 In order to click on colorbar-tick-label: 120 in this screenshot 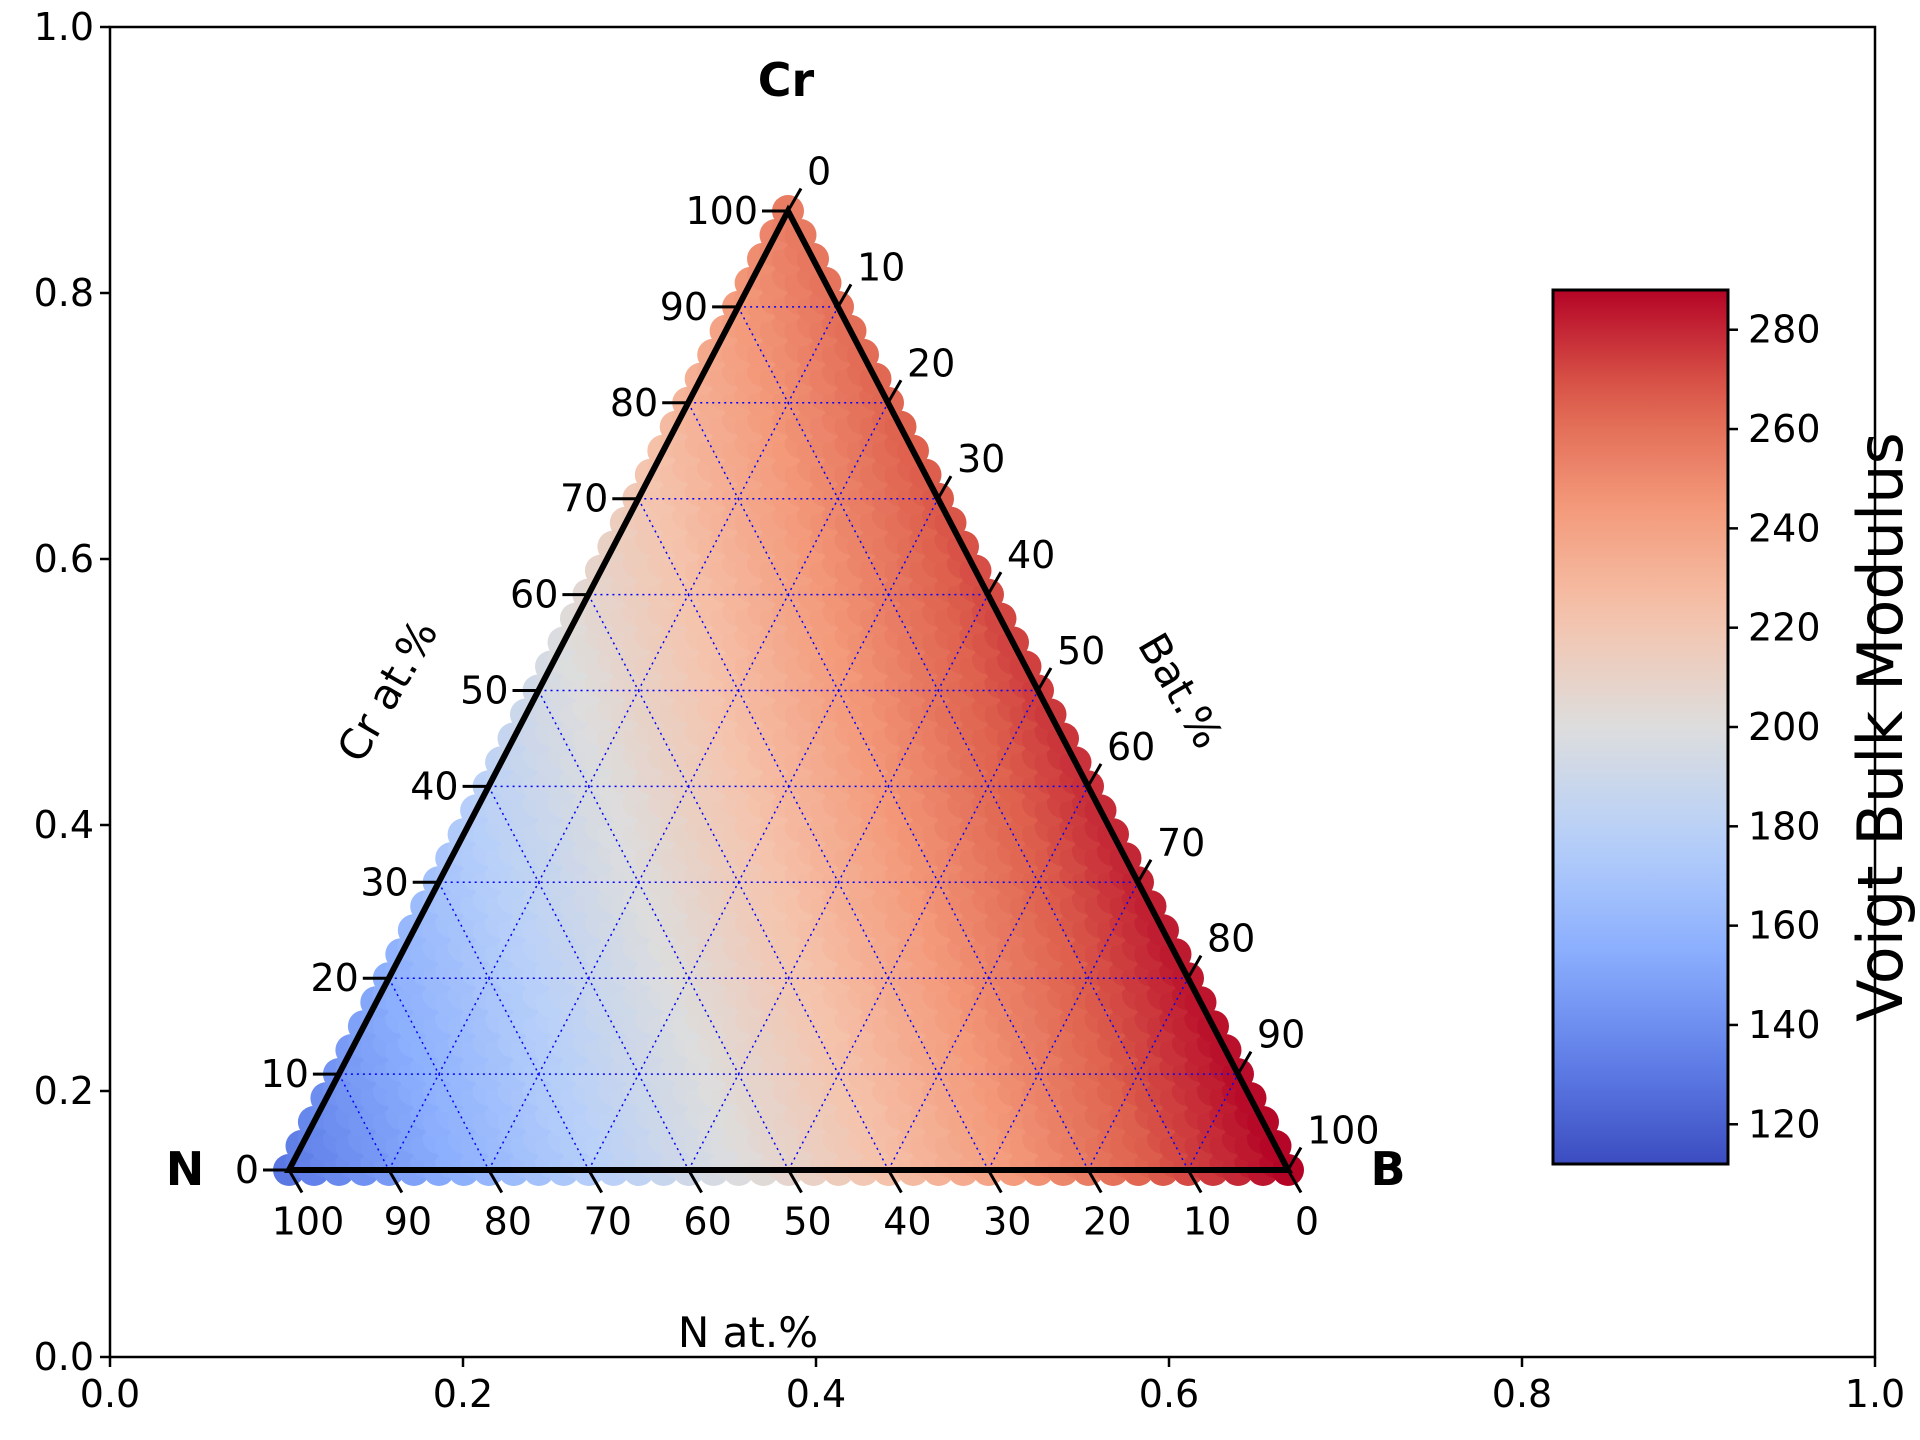, I will do `click(1784, 1124)`.